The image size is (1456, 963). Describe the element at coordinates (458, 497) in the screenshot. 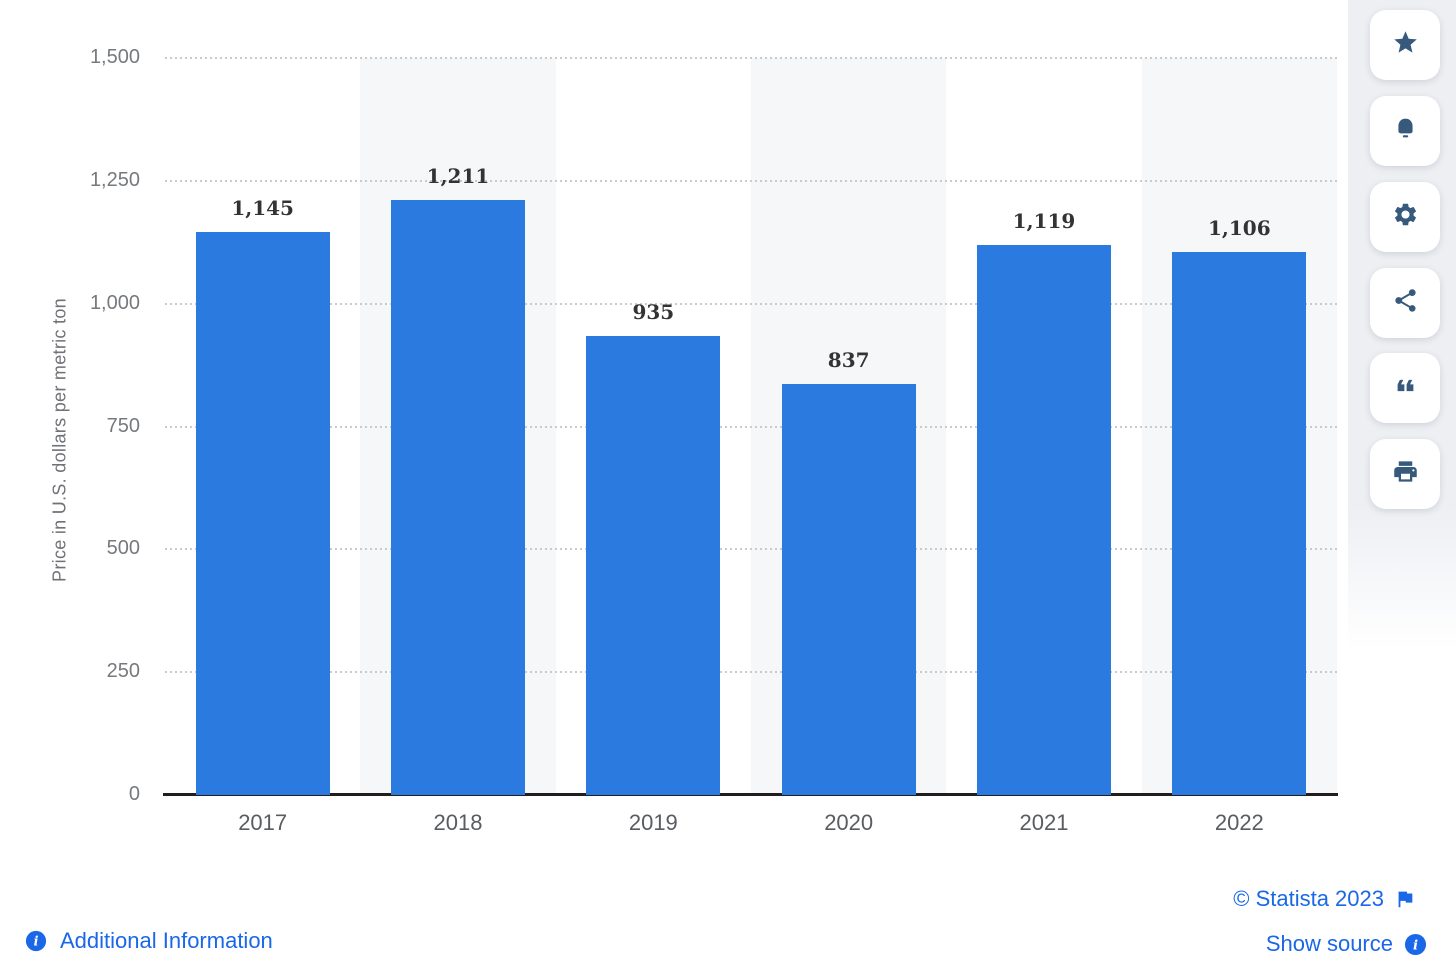

I see `bar-2018` at that location.